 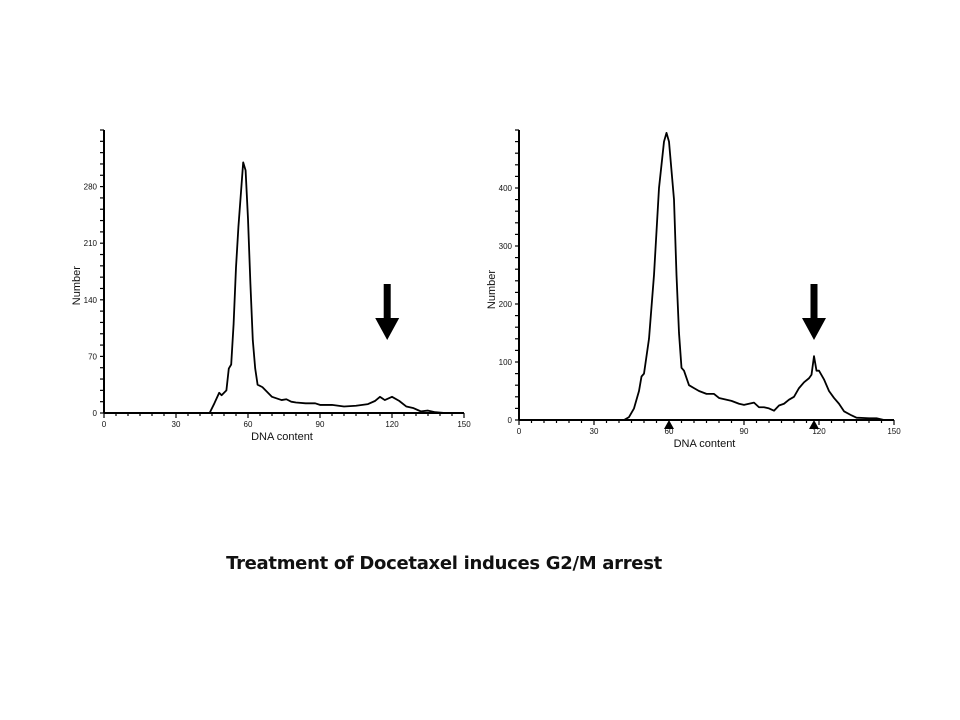 What do you see at coordinates (506, 246) in the screenshot?
I see `y-tick-label: 300` at bounding box center [506, 246].